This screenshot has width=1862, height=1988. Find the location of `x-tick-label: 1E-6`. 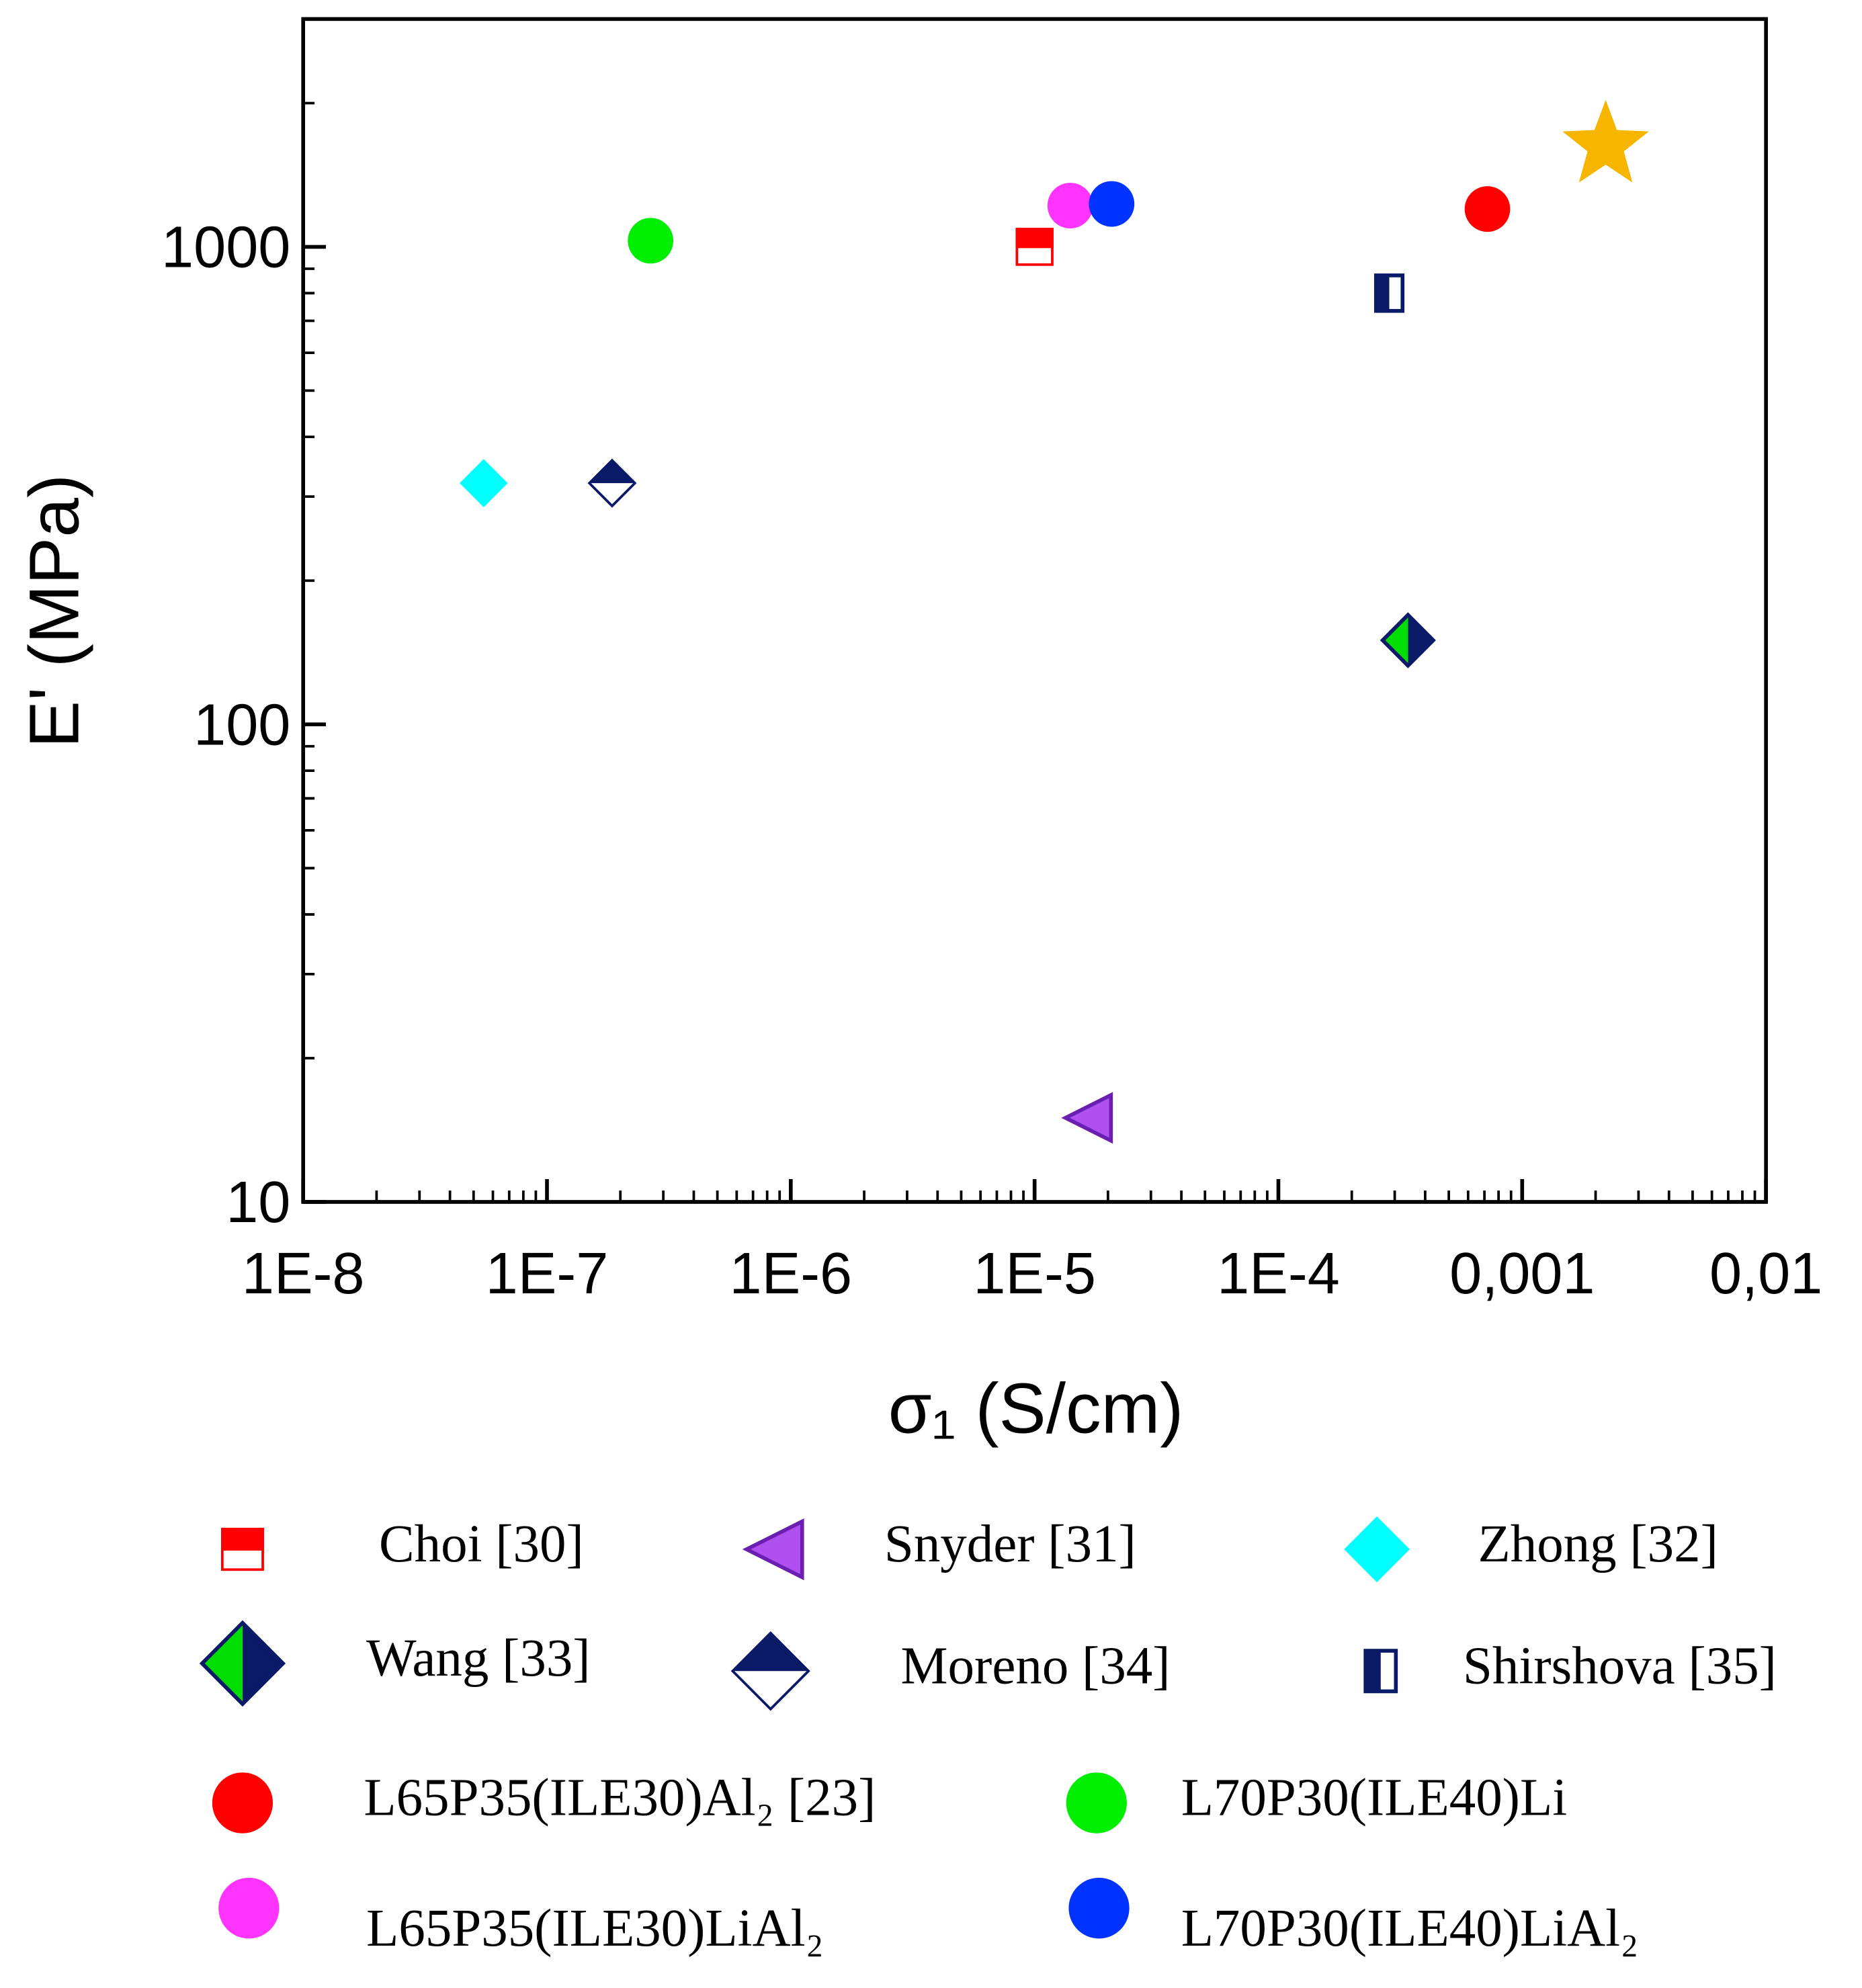

x-tick-label: 1E-6 is located at coordinates (792, 1274).